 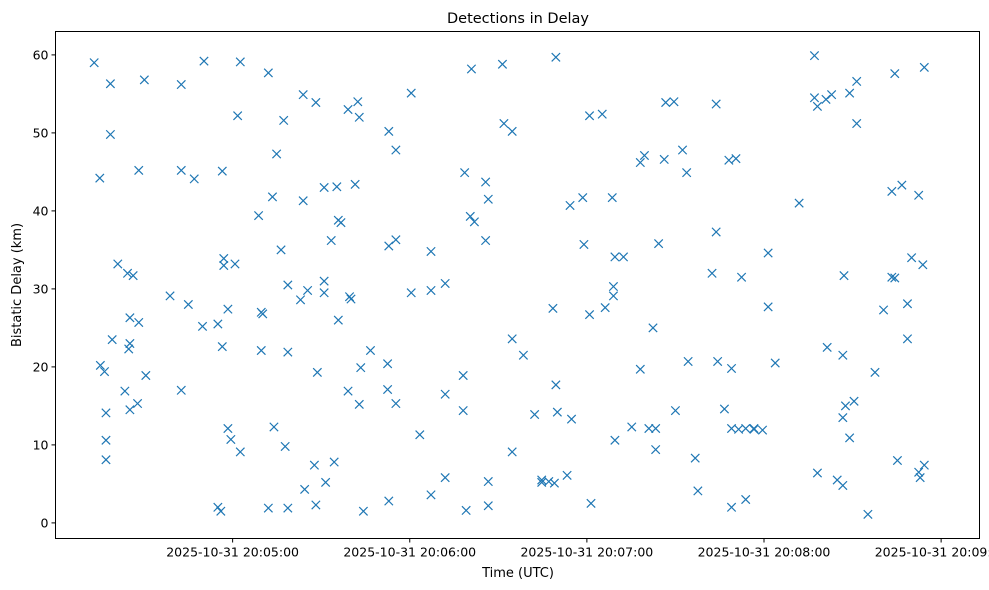 I want to click on y-tick-label: 0, so click(x=45, y=522).